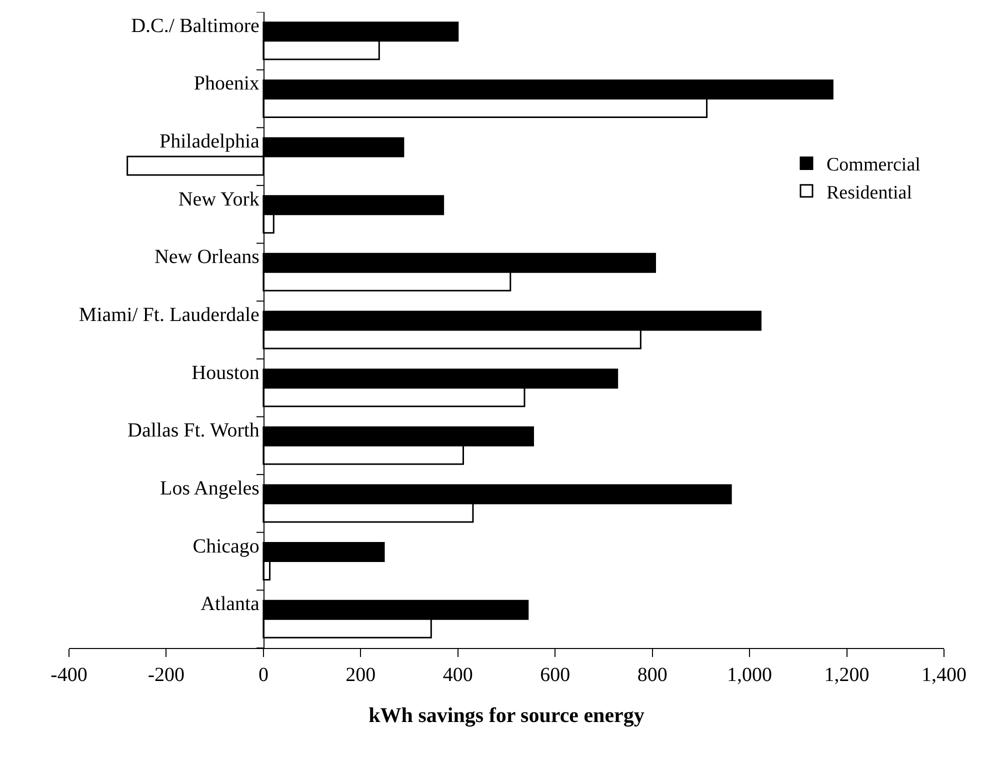 The image size is (983, 764). Describe the element at coordinates (749, 675) in the screenshot. I see `x-tick-label: 1,000` at that location.